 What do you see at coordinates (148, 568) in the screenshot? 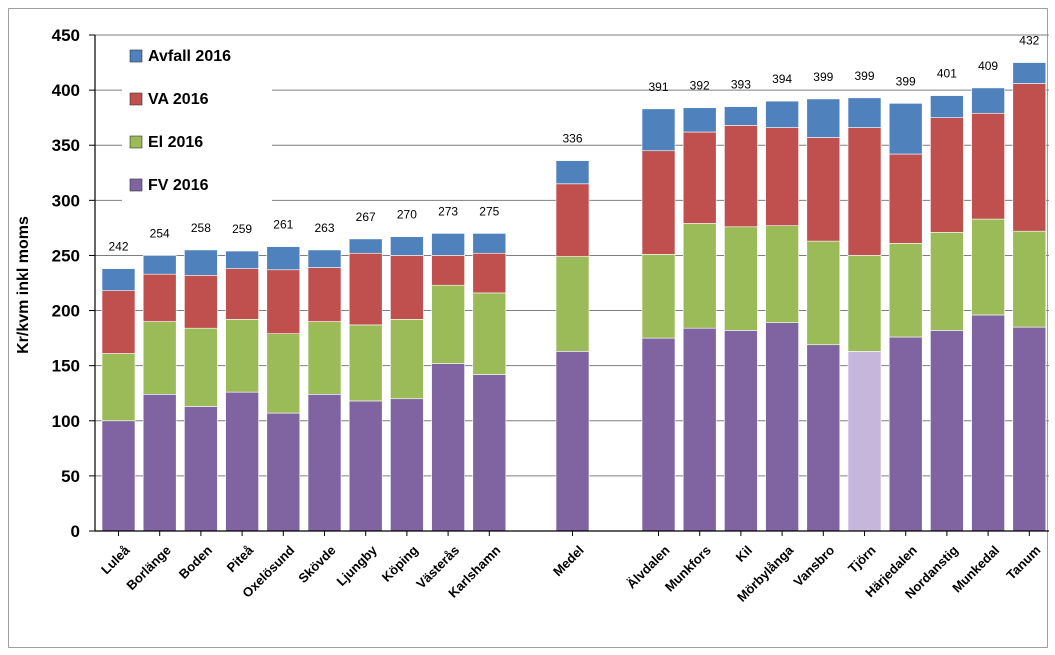
I see `x-tick-label: Borlänge` at bounding box center [148, 568].